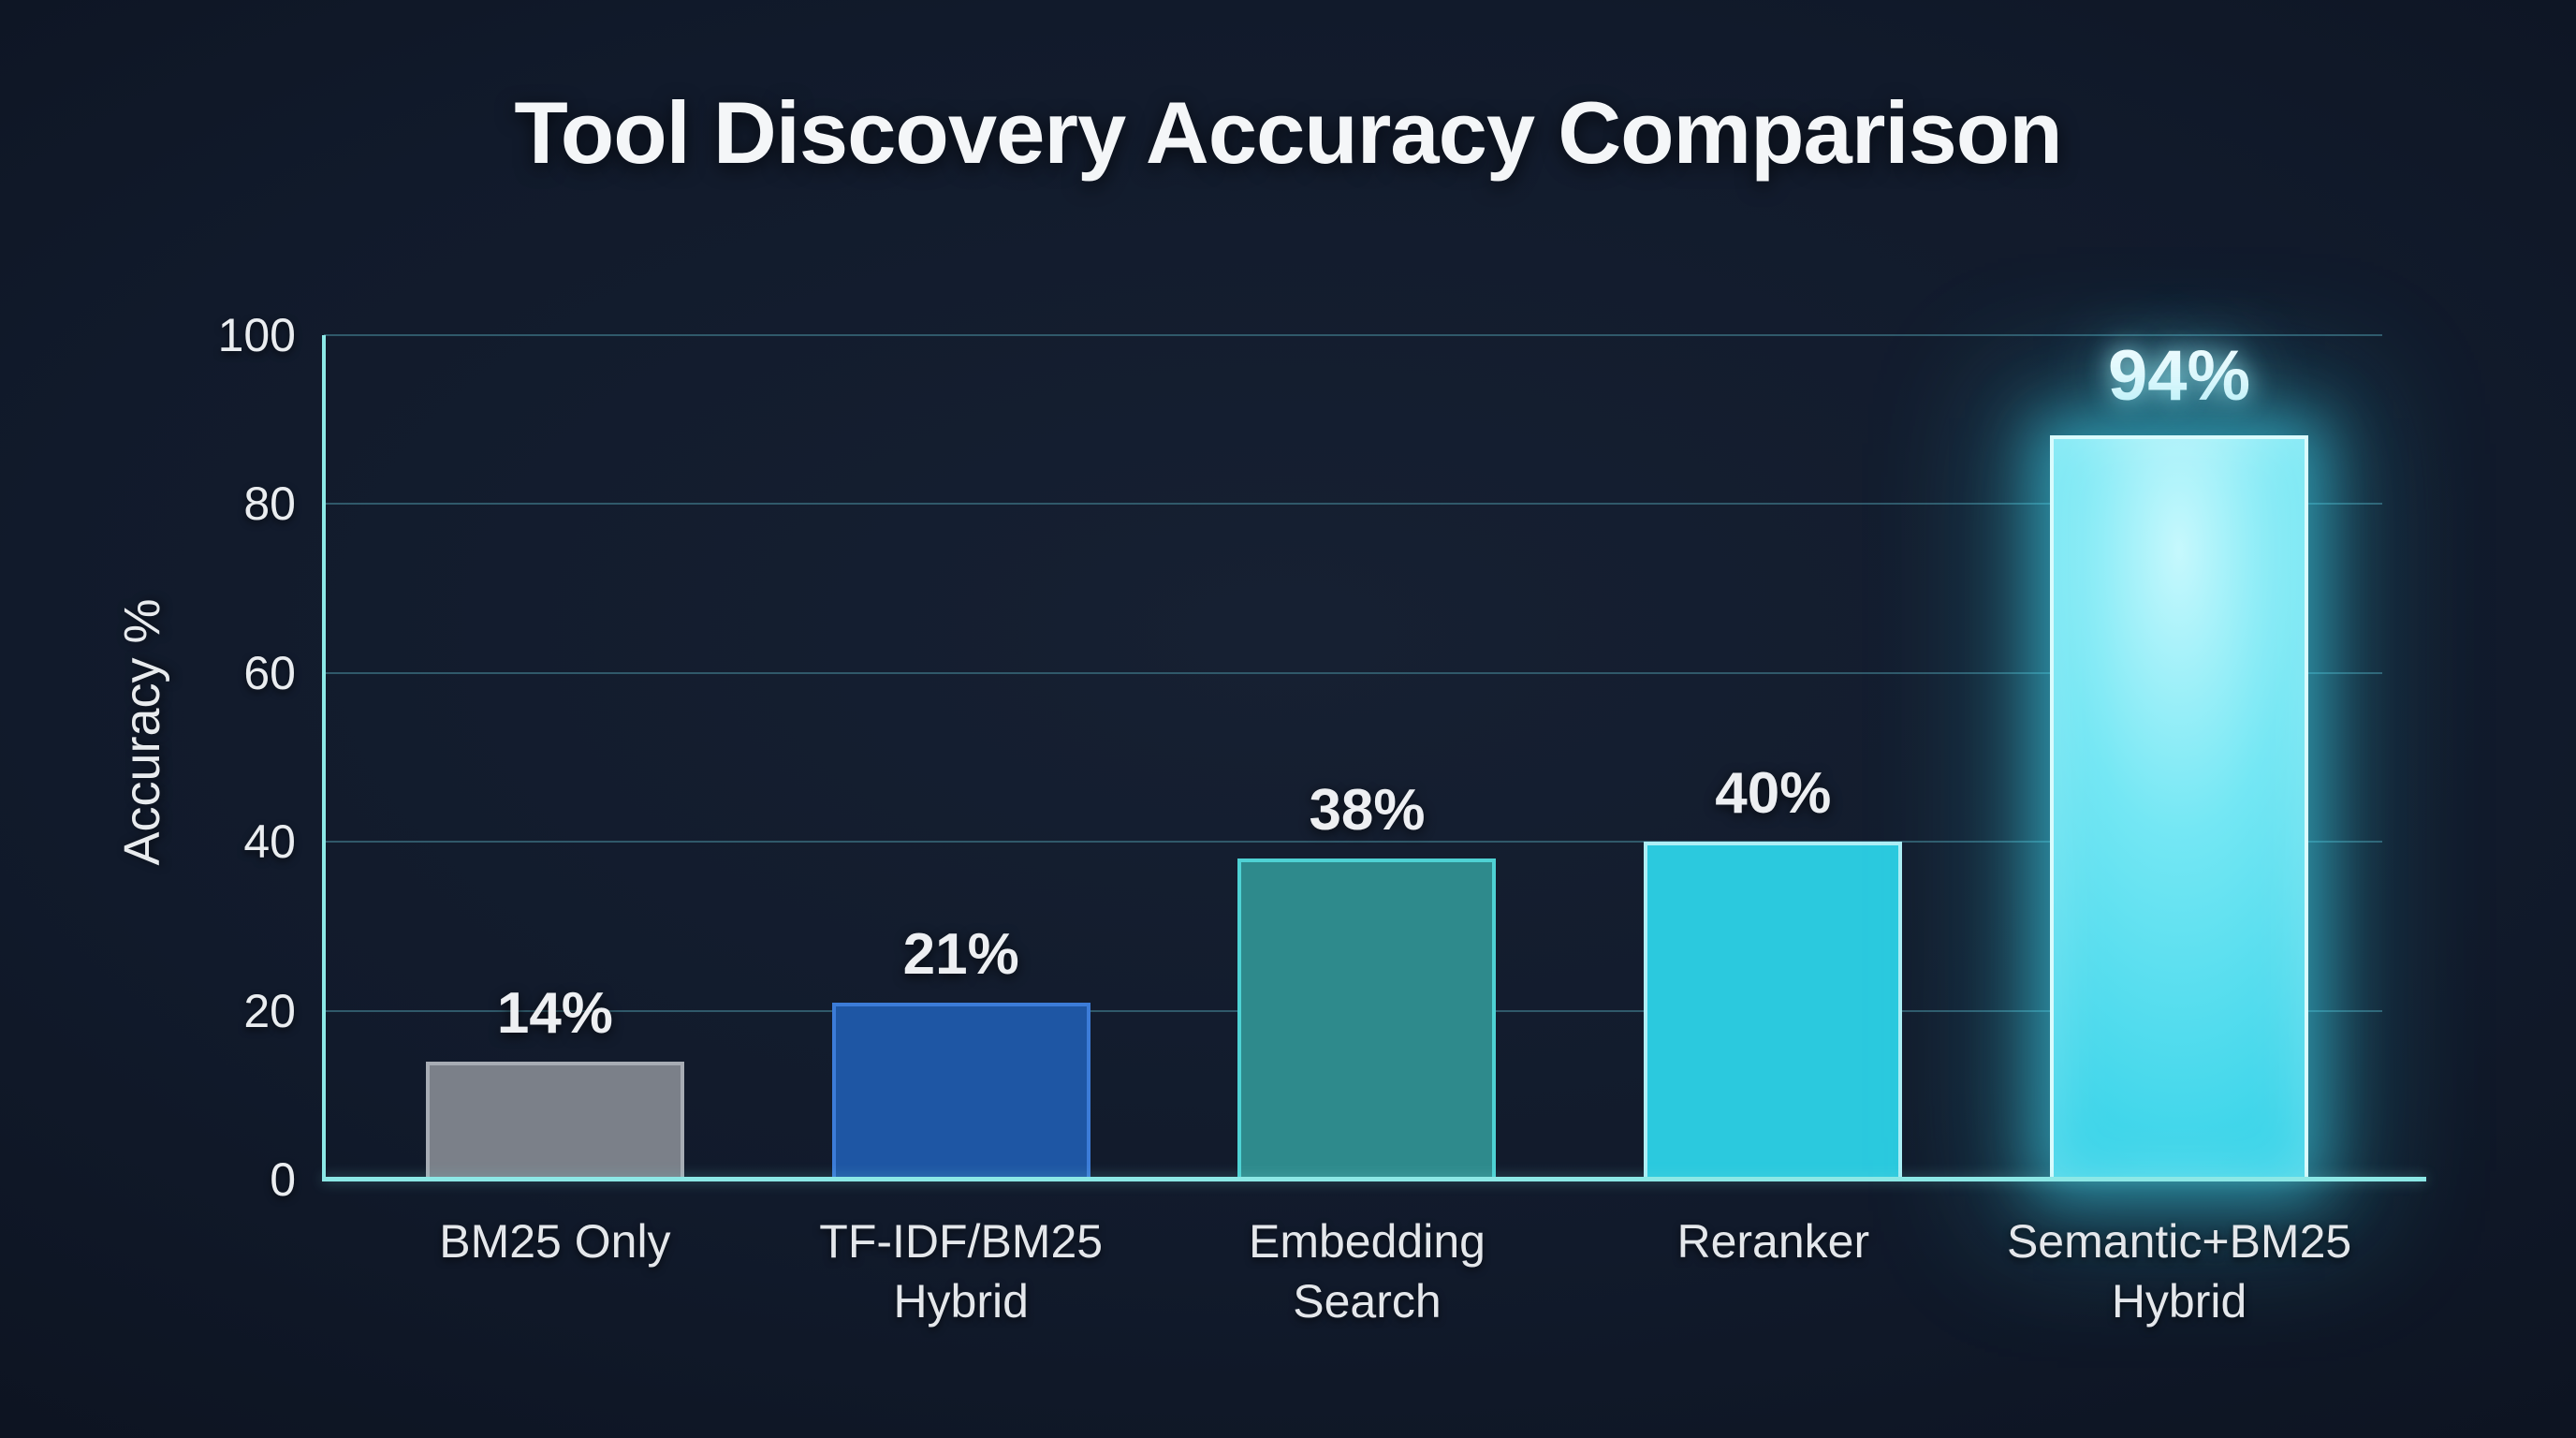 The width and height of the screenshot is (2576, 1438). I want to click on bar-group-embedding-search: 38%, so click(1367, 757).